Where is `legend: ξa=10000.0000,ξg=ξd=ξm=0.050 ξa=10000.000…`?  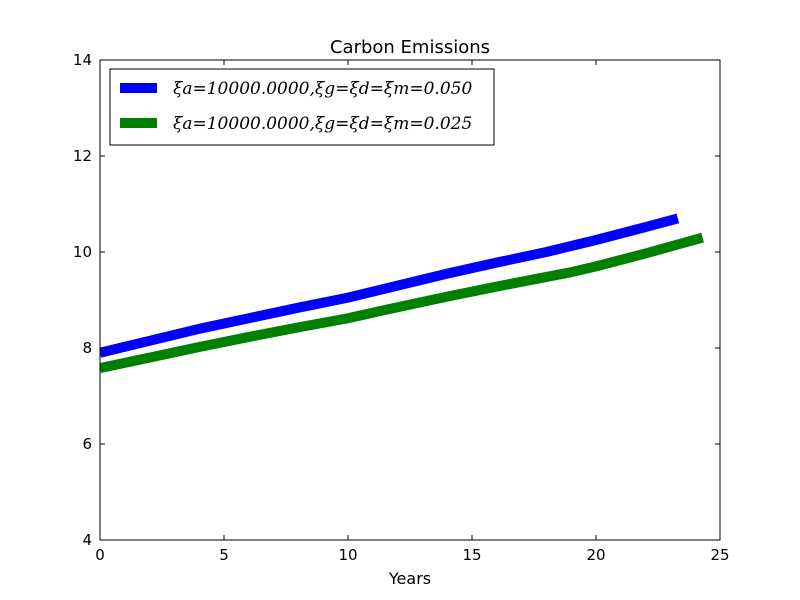
legend: ξa=10000.0000,ξg=ξd=ξm=0.050 ξa=10000.000… is located at coordinates (302, 107).